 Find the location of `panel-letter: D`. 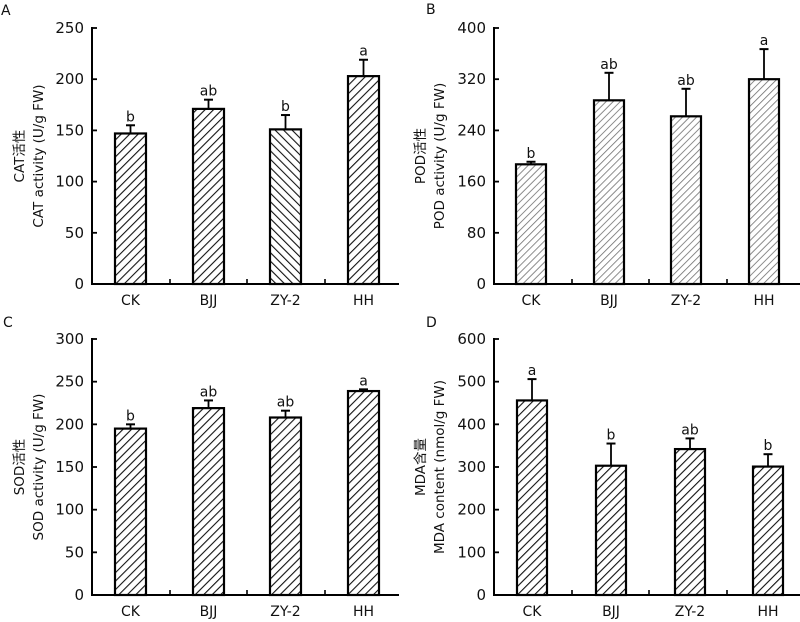

panel-letter: D is located at coordinates (431, 323).